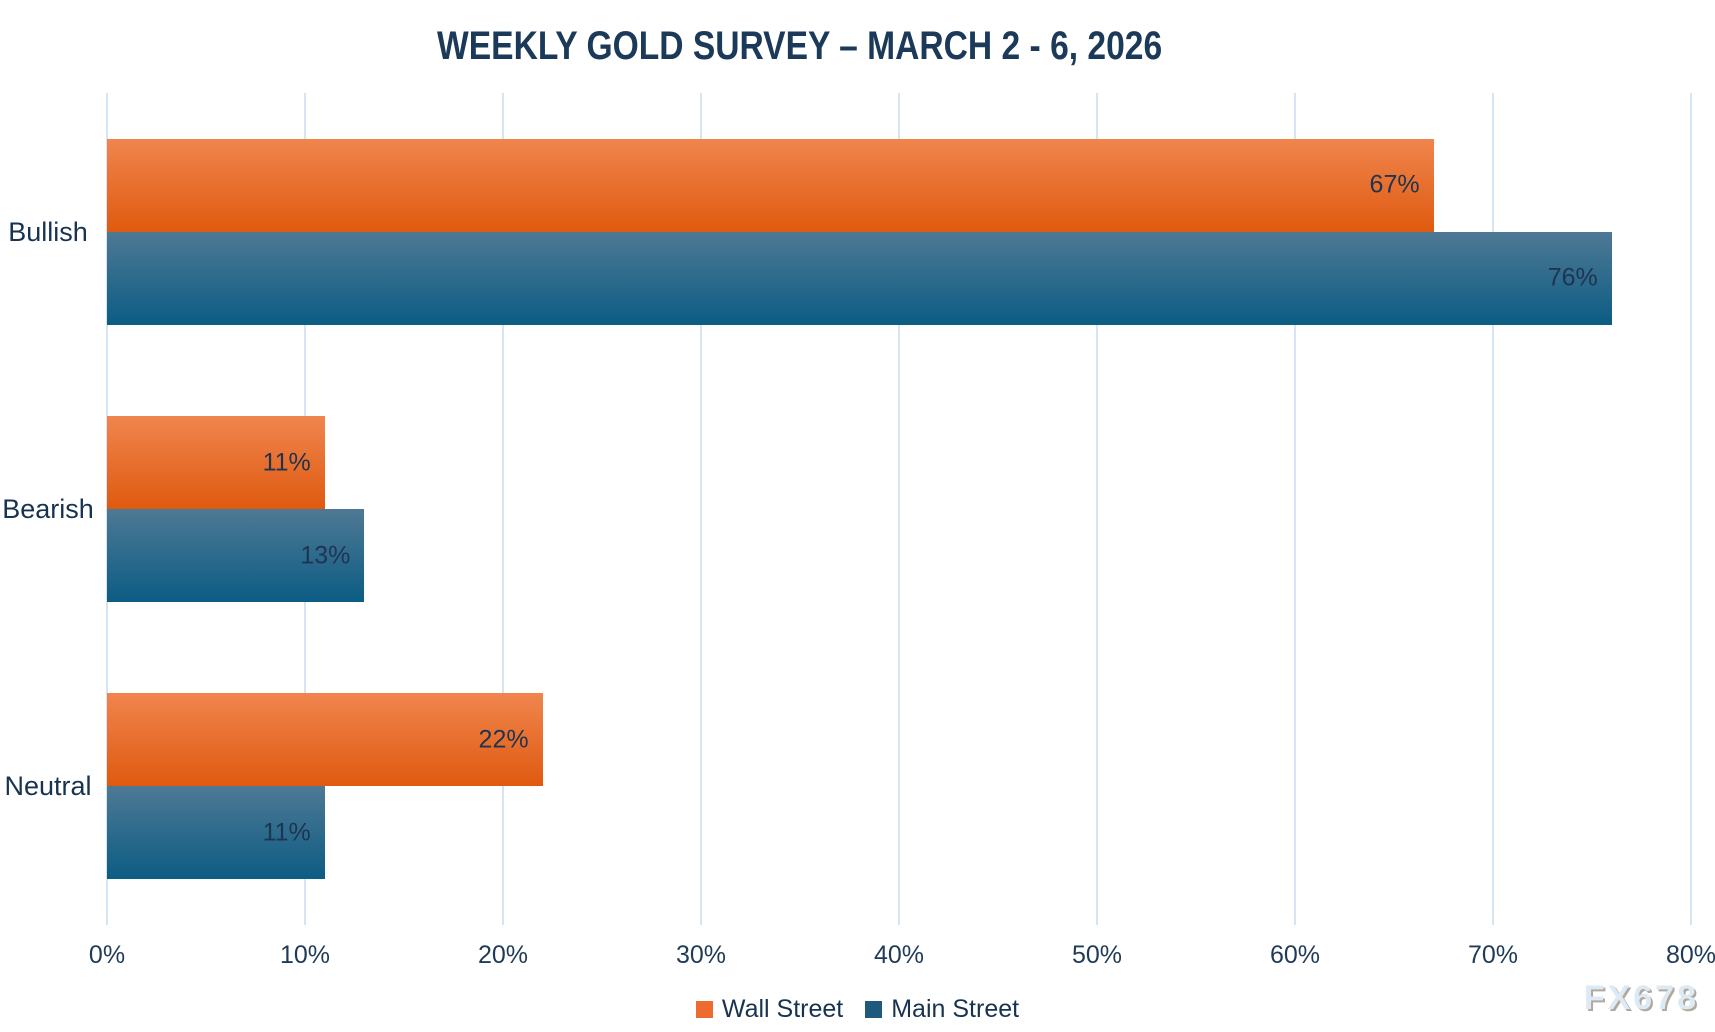 The height and width of the screenshot is (1032, 1715). Describe the element at coordinates (859, 278) in the screenshot. I see `bar-main-street-bullish: 76%` at that location.